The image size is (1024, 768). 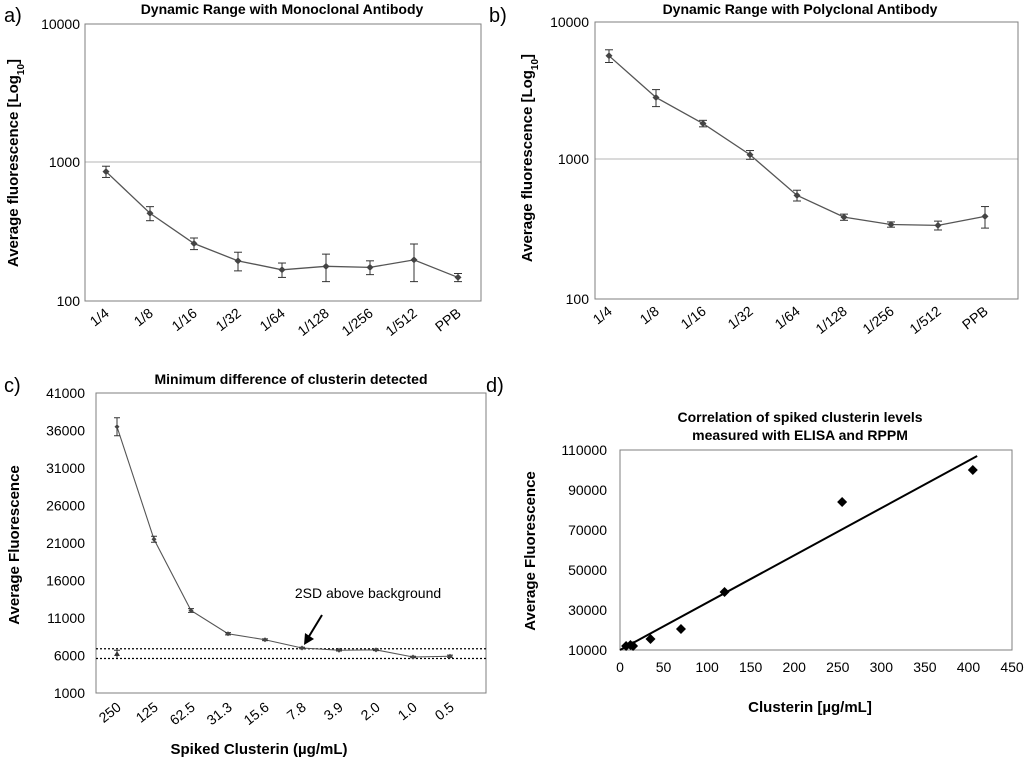 I want to click on panel-b-title: Dynamic Range with Polyclonal Antibody, so click(x=800, y=9).